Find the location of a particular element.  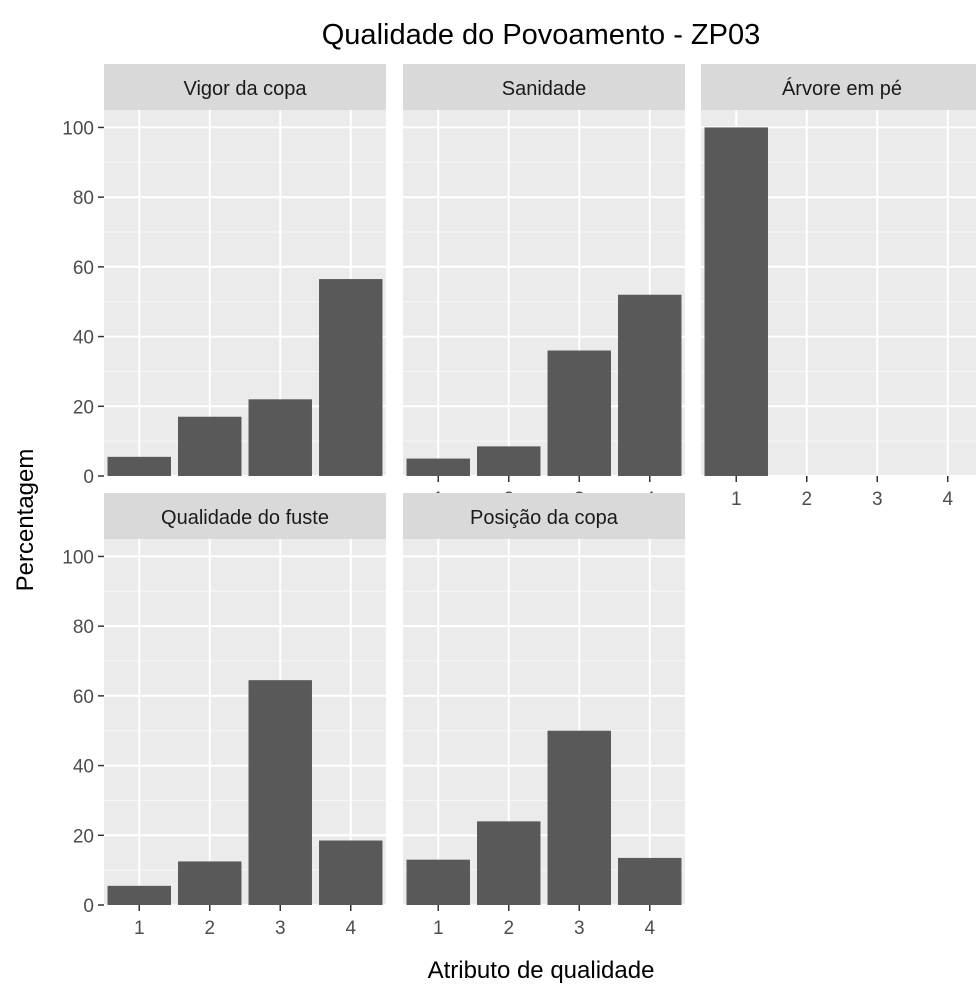

panel-background is located at coordinates (544, 722).